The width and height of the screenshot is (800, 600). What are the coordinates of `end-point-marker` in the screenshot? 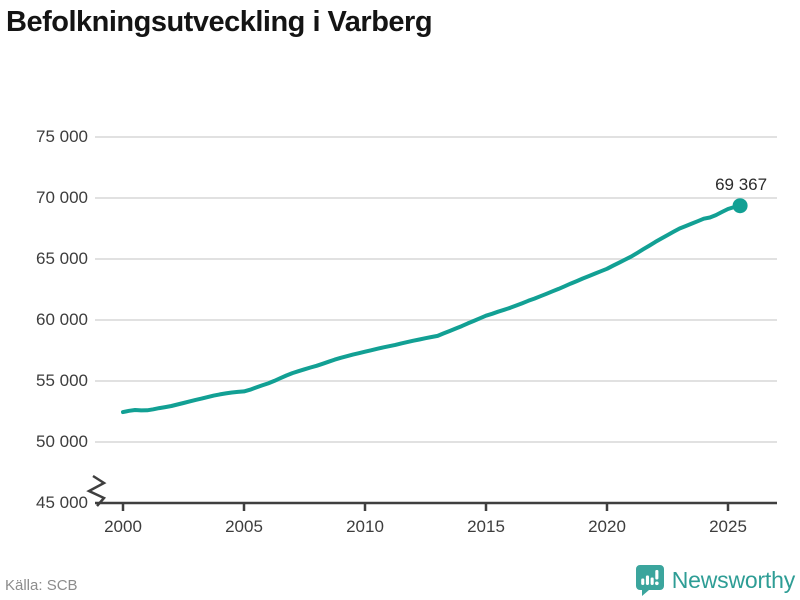 It's located at (740, 206).